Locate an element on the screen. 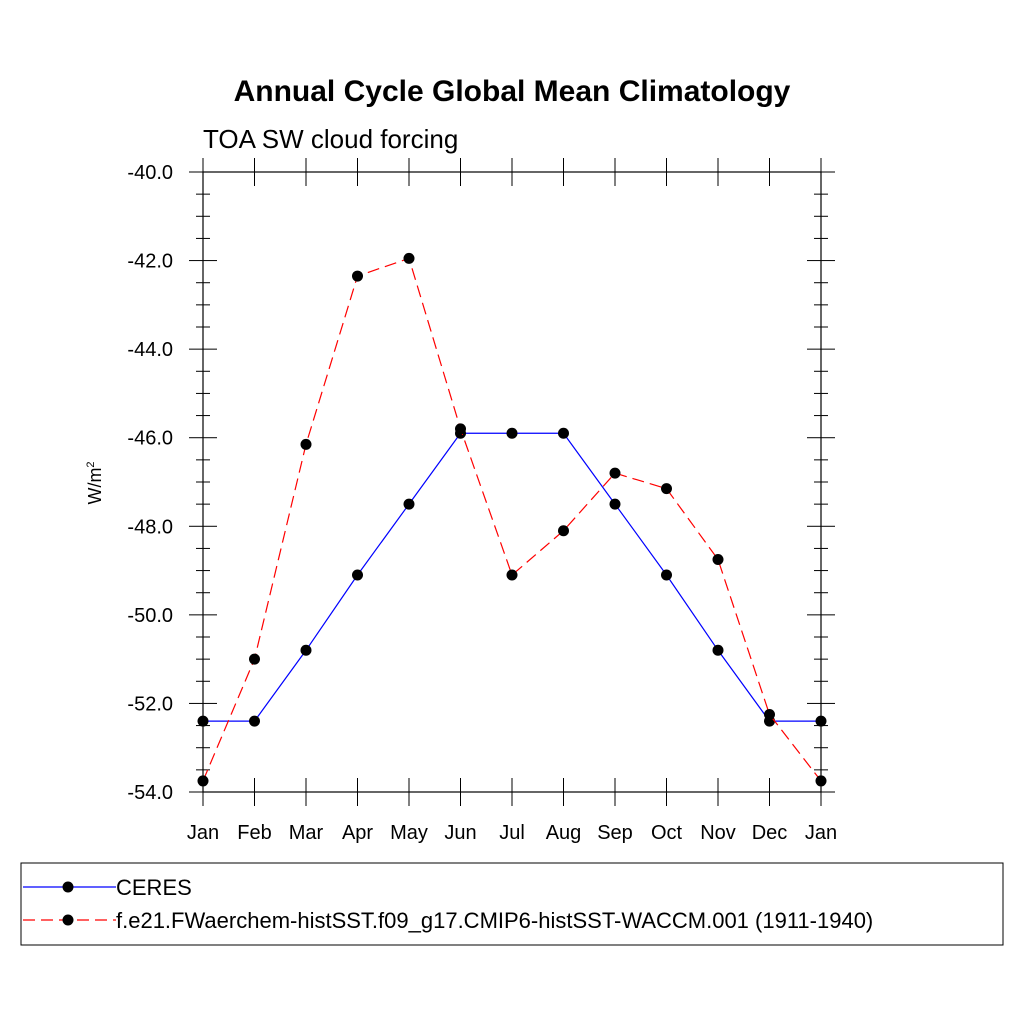 The image size is (1024, 1024). x-tick-label: Mar is located at coordinates (306, 833).